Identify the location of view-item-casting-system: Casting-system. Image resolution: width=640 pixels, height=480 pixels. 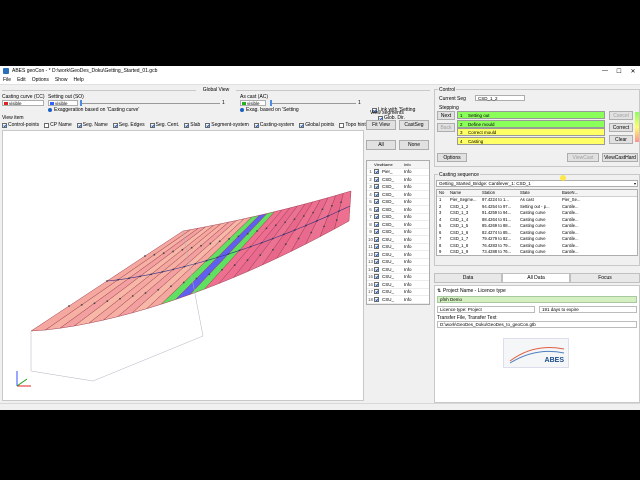
(273, 125).